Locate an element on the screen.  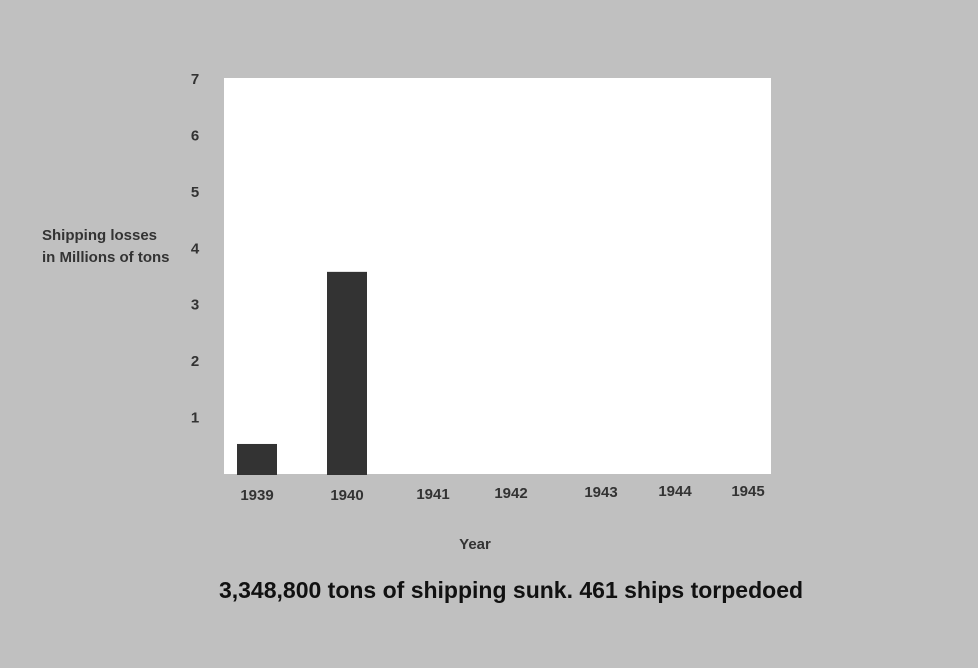
x-tick-label: 1940 is located at coordinates (346, 495).